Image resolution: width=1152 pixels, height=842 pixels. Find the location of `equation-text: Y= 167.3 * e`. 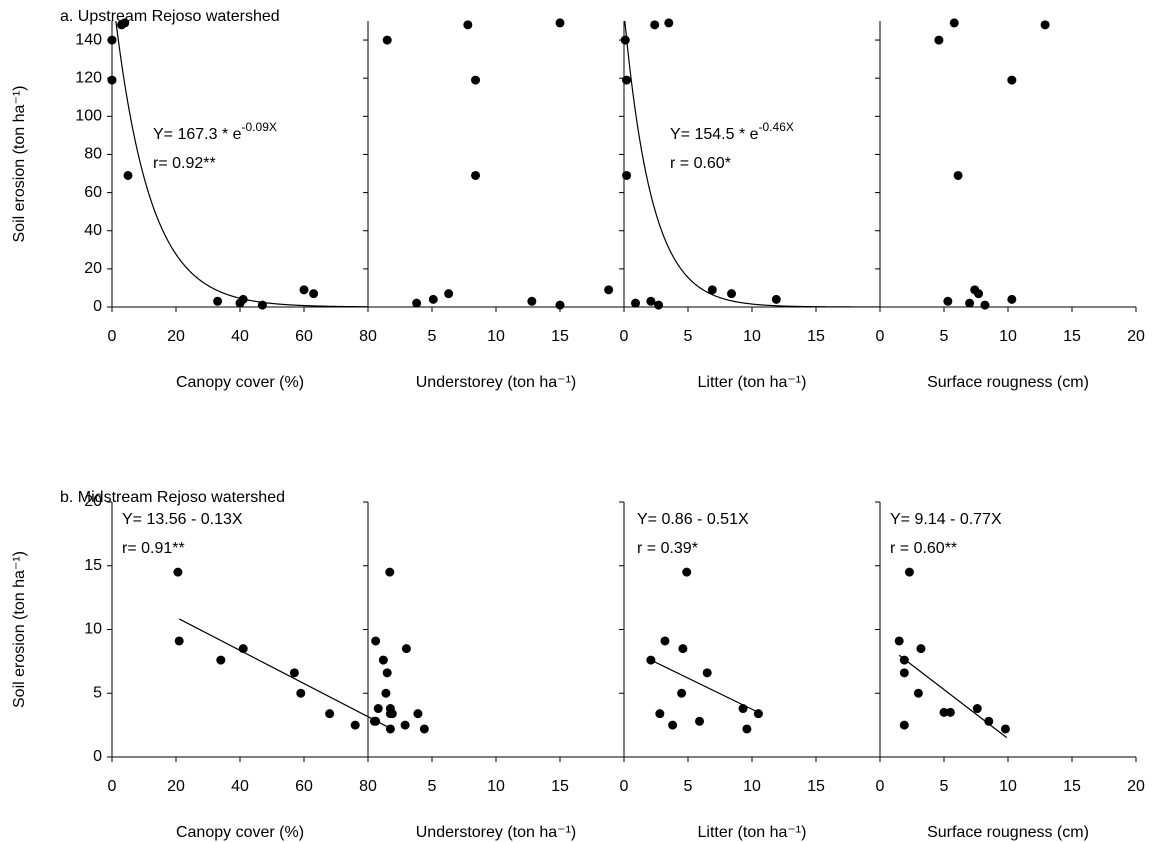

equation-text: Y= 167.3 * e is located at coordinates (197, 134).